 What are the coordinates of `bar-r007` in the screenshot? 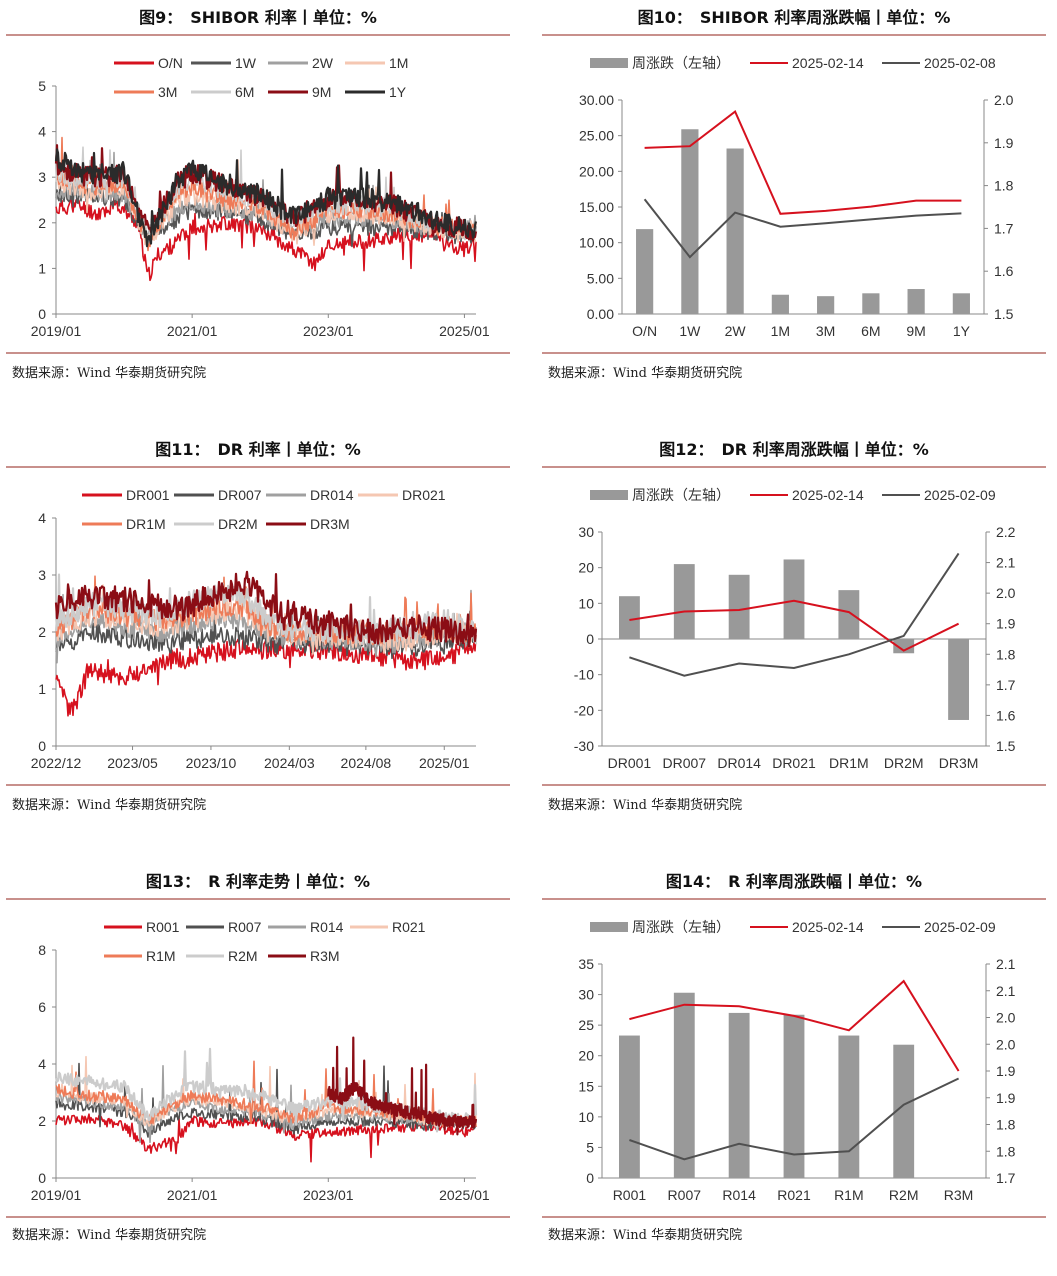 It's located at (684, 1085).